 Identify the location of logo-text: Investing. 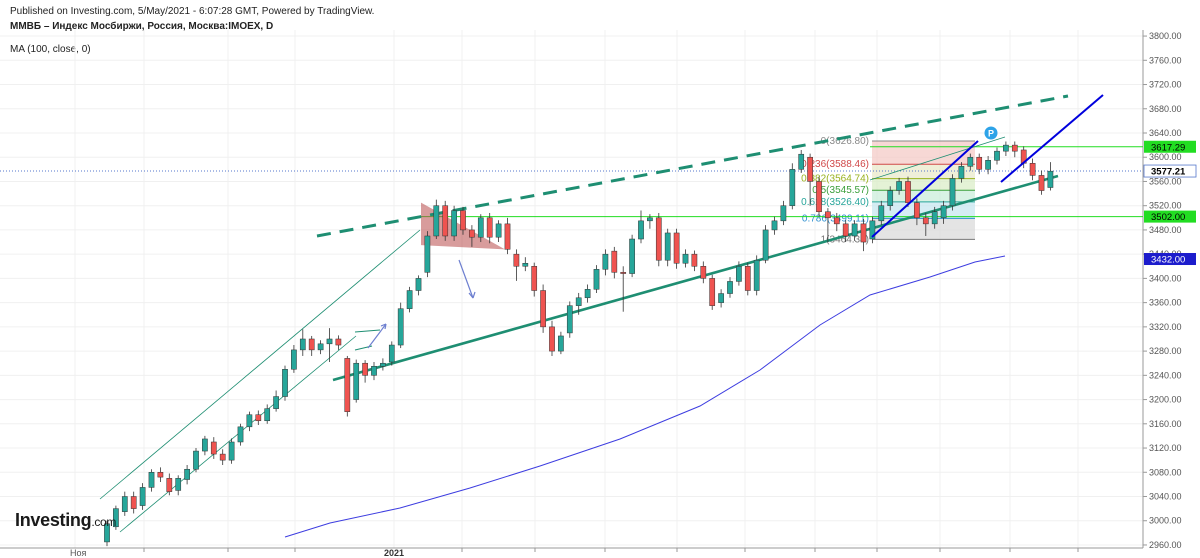
(53, 520).